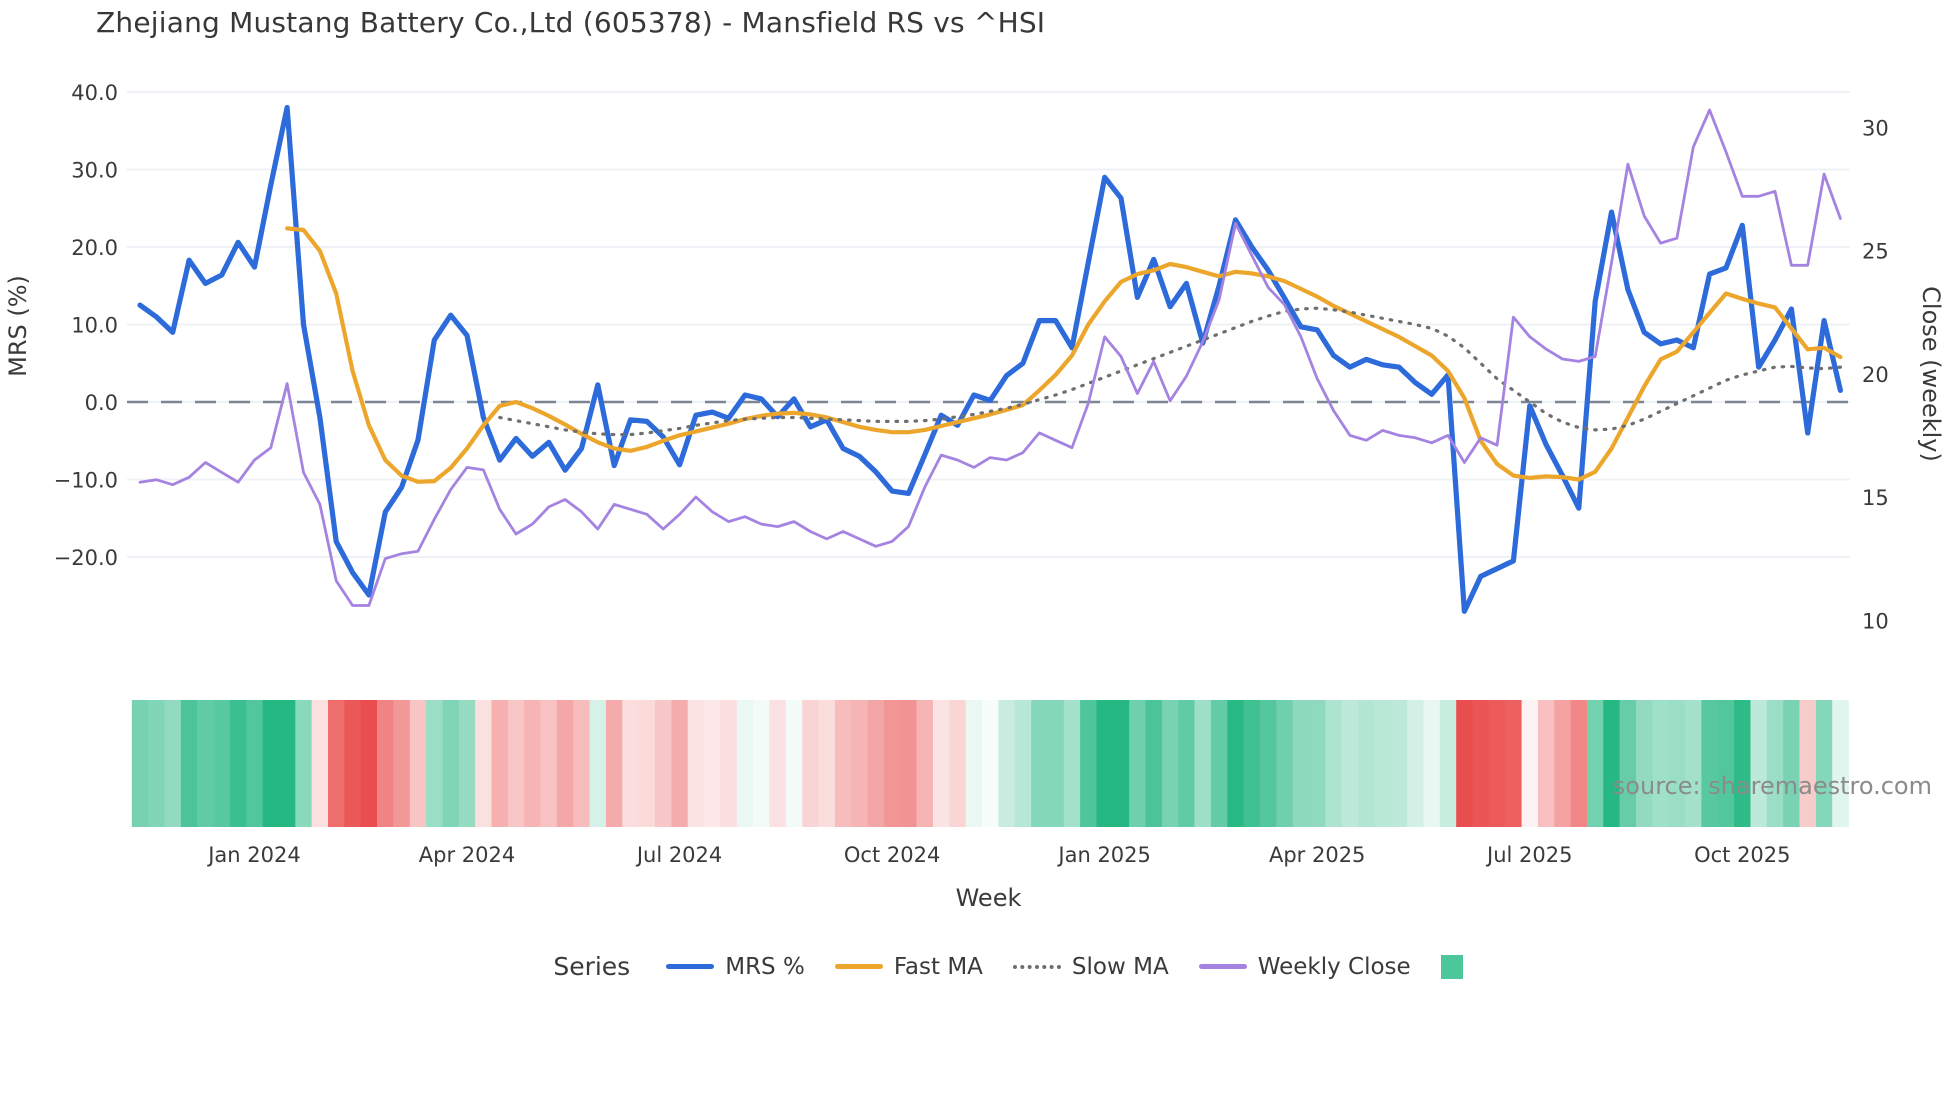  Describe the element at coordinates (94, 326) in the screenshot. I see `left-axis-tick: 10.0` at that location.